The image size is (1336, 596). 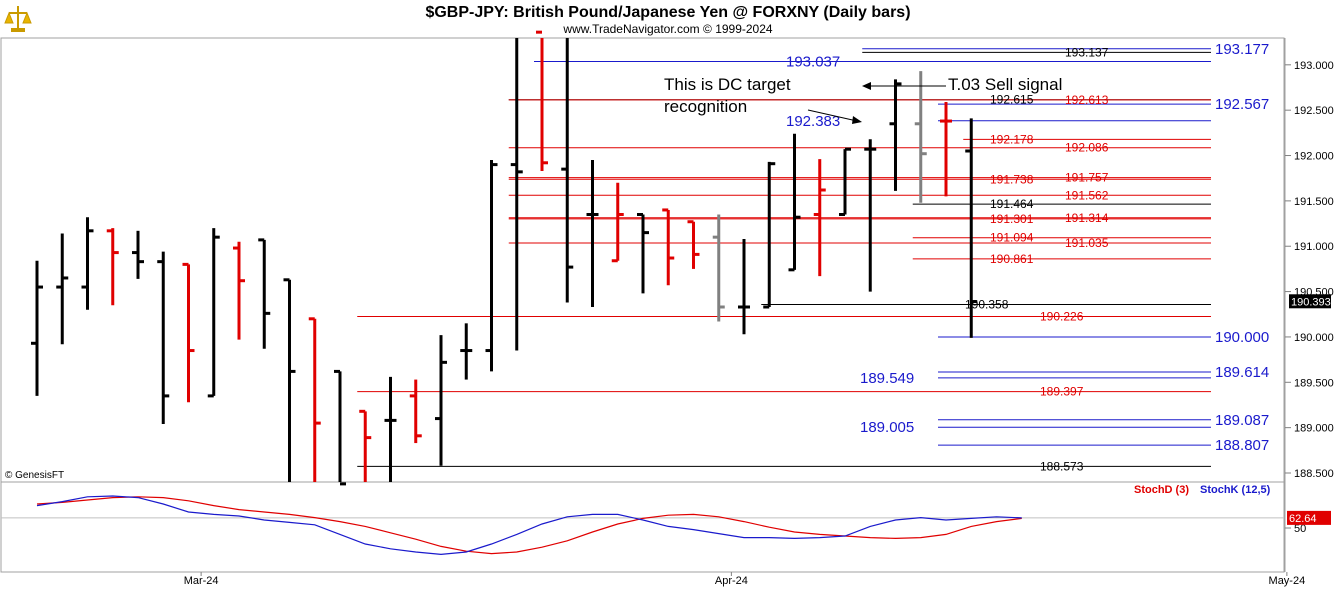 I want to click on level-label: 191.301, so click(x=1012, y=219).